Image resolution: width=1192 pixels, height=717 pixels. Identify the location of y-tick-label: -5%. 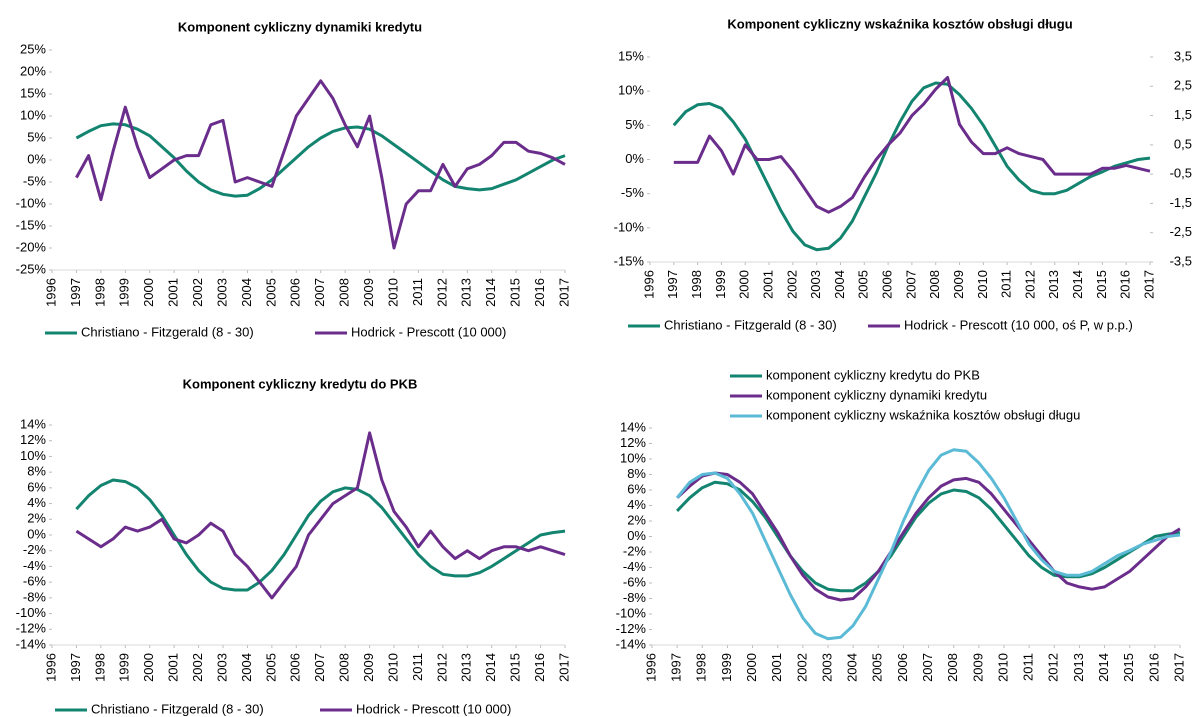
(633, 192).